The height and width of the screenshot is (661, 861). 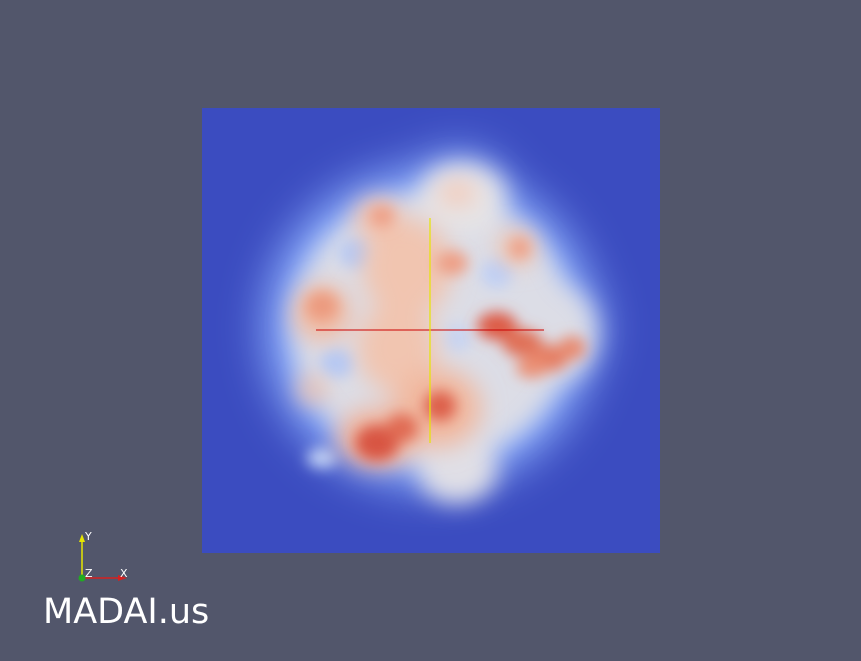 I want to click on orientation-axes-triad: Y Z X, so click(x=105, y=558).